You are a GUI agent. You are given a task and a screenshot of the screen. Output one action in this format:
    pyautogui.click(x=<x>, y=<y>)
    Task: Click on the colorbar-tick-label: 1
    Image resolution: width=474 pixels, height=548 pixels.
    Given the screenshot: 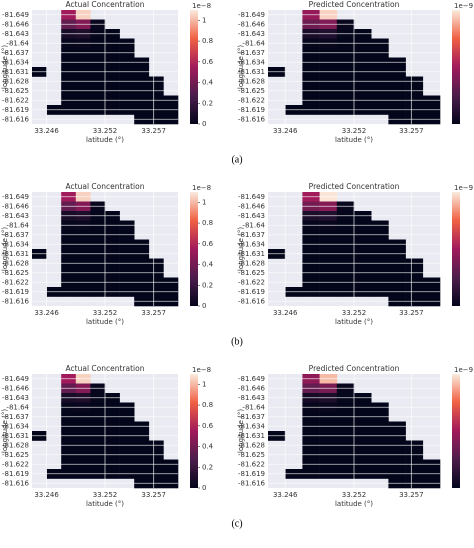 What is the action you would take?
    pyautogui.click(x=204, y=202)
    